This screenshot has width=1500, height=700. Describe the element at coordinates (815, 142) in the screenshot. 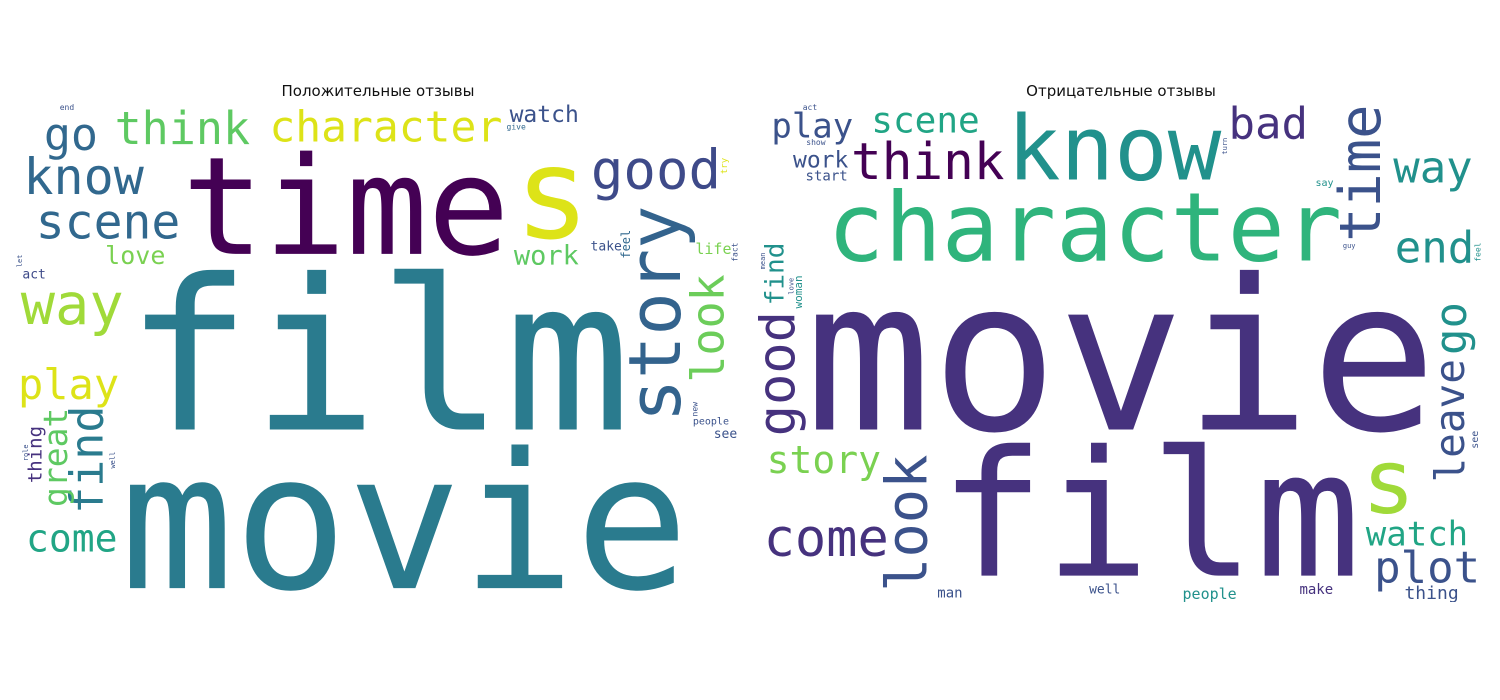

I see `wordcloud-word: show` at that location.